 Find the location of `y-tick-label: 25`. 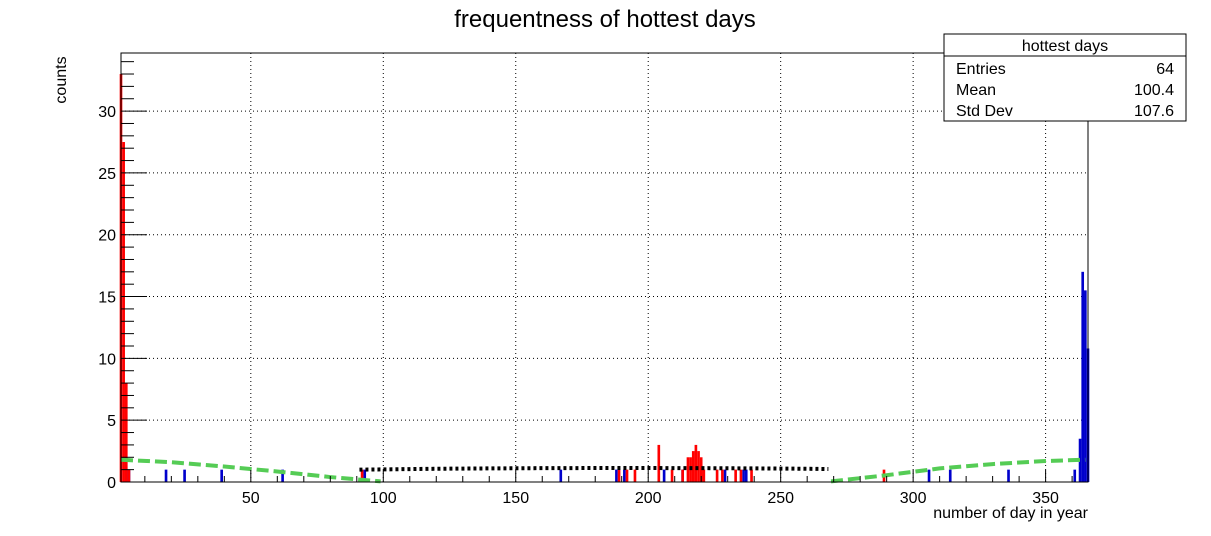

y-tick-label: 25 is located at coordinates (107, 174).